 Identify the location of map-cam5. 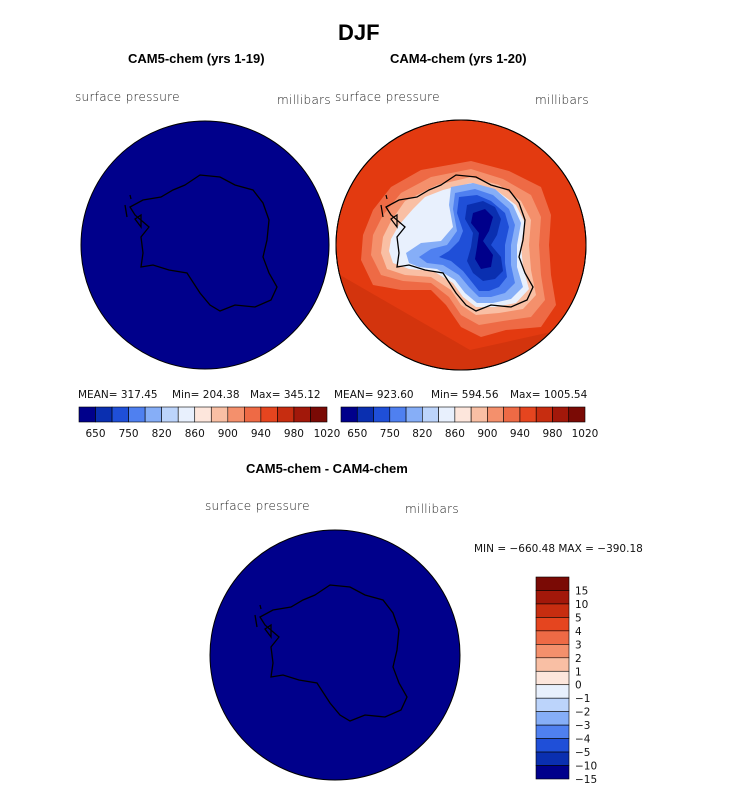
(205, 245).